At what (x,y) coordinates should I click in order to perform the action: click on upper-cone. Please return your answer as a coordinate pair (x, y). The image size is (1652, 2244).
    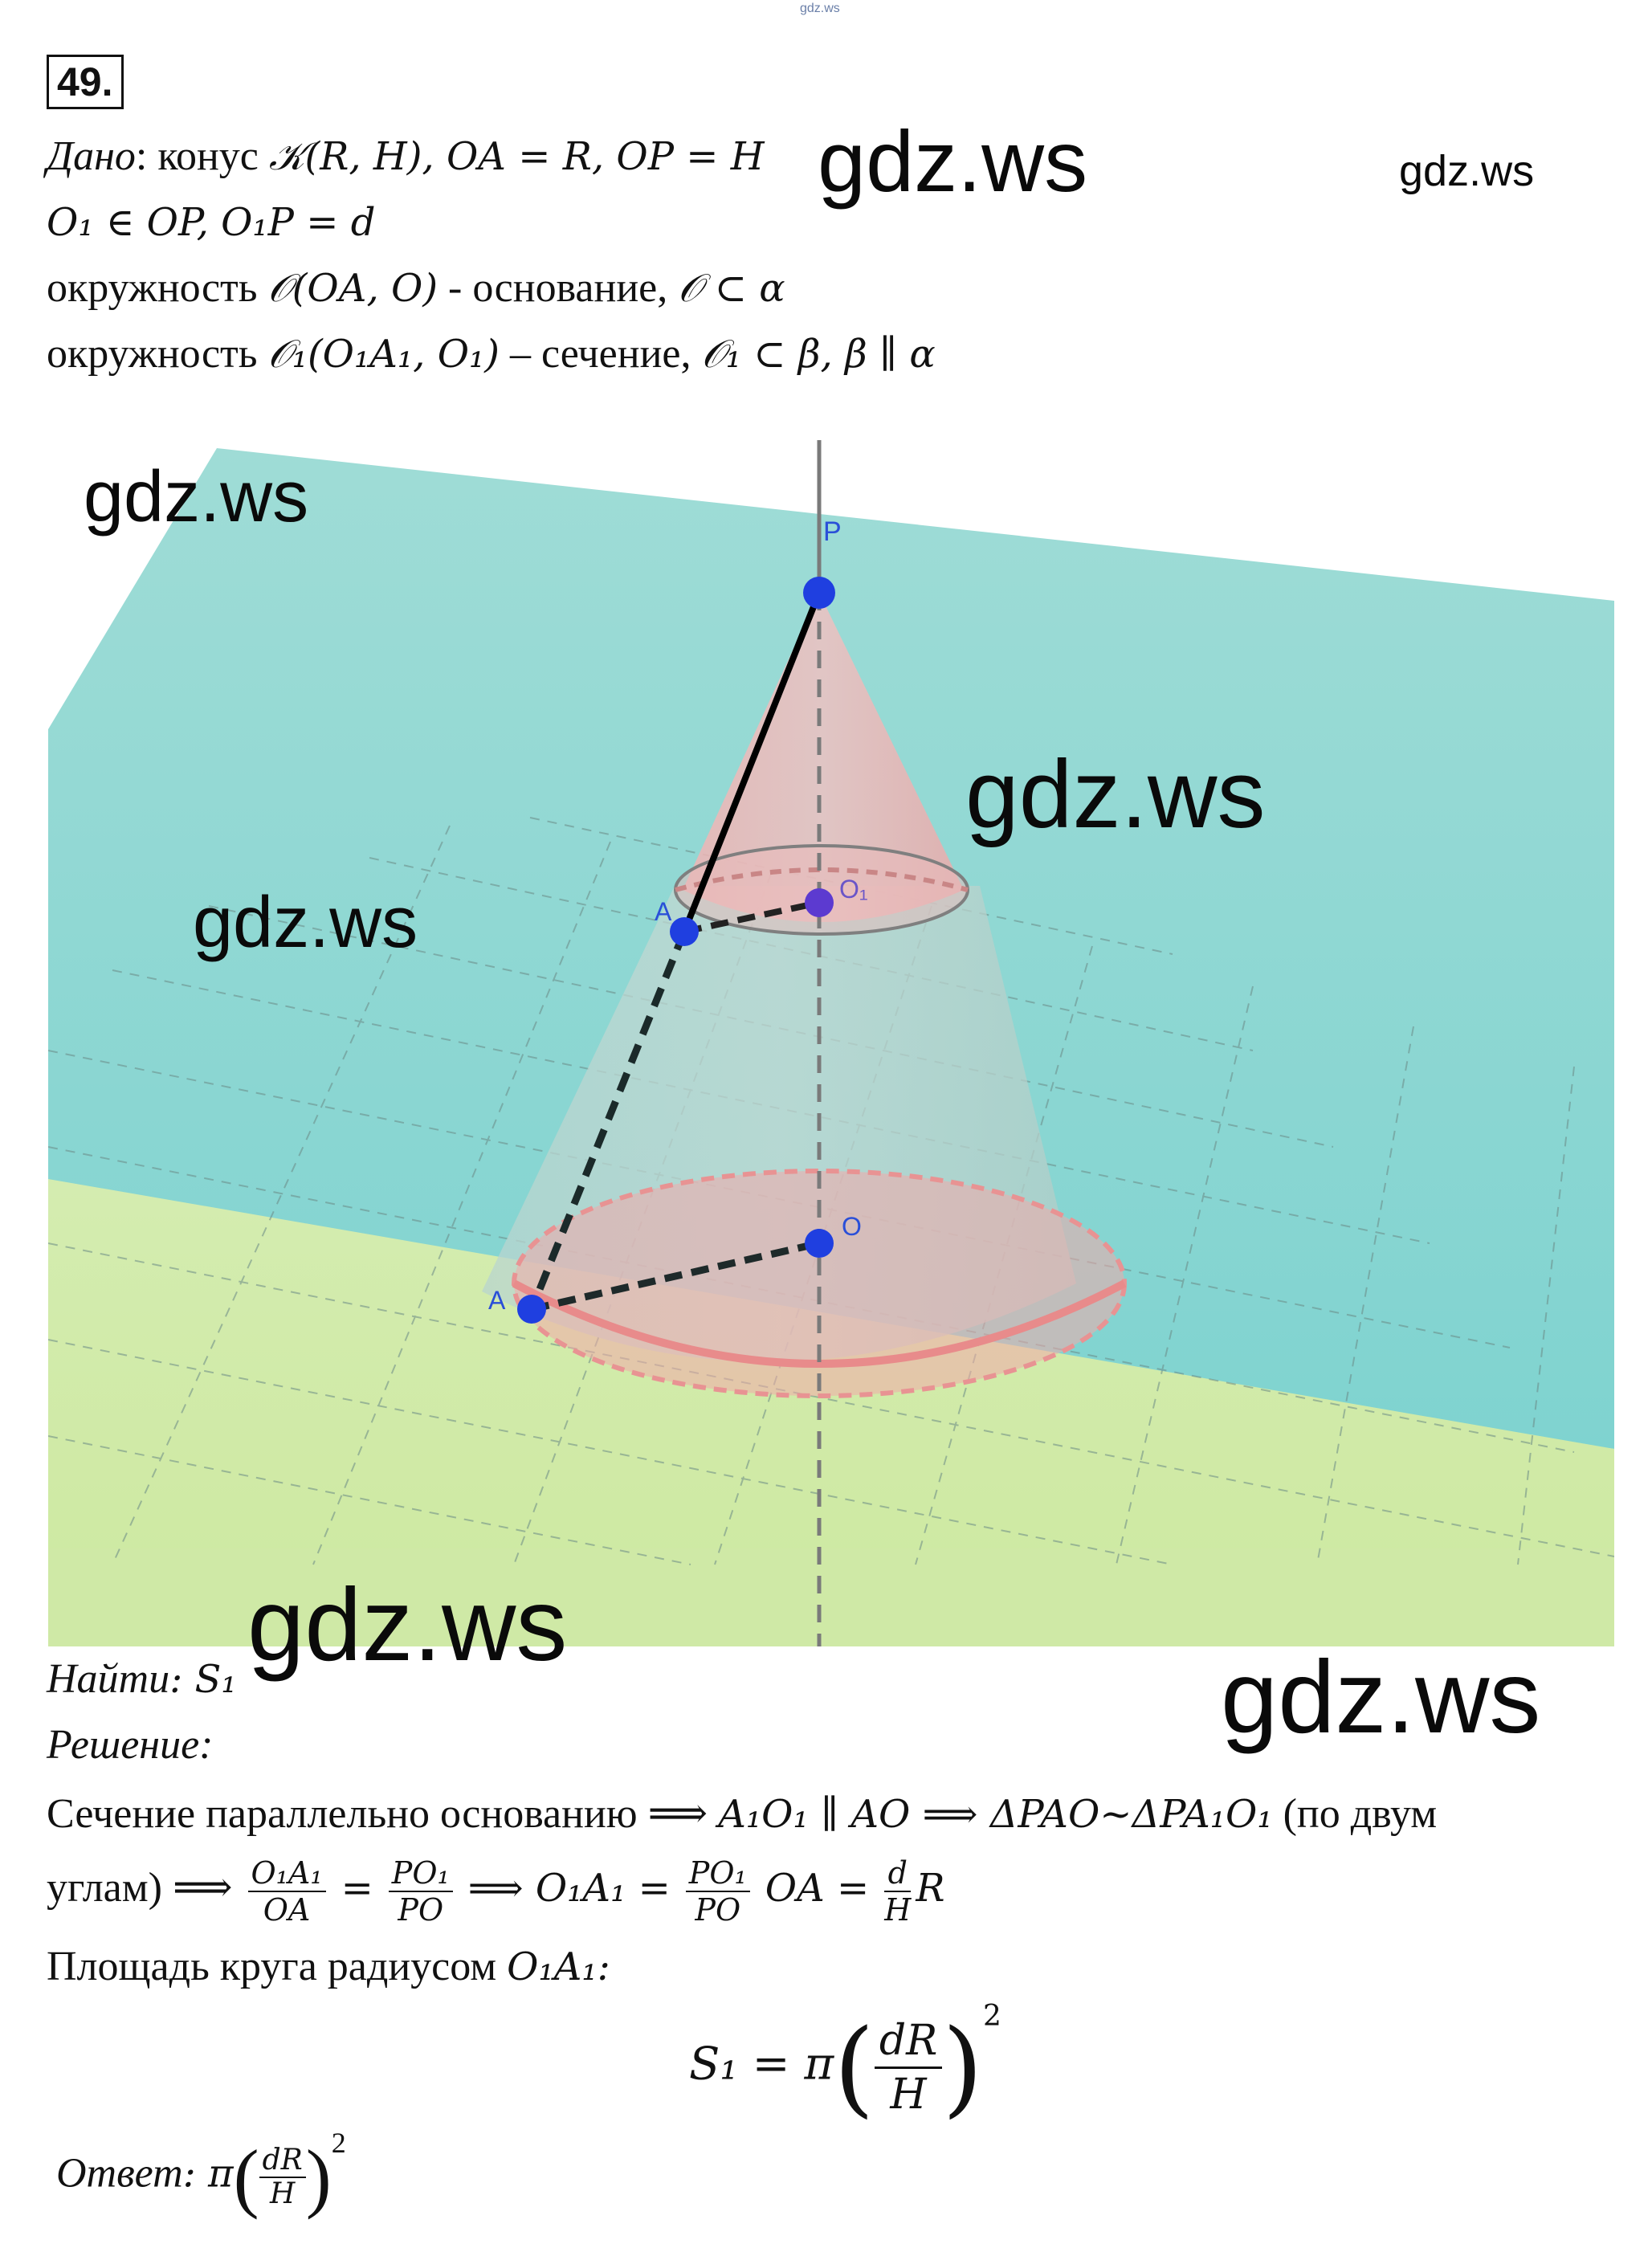
    Looking at the image, I should click on (823, 757).